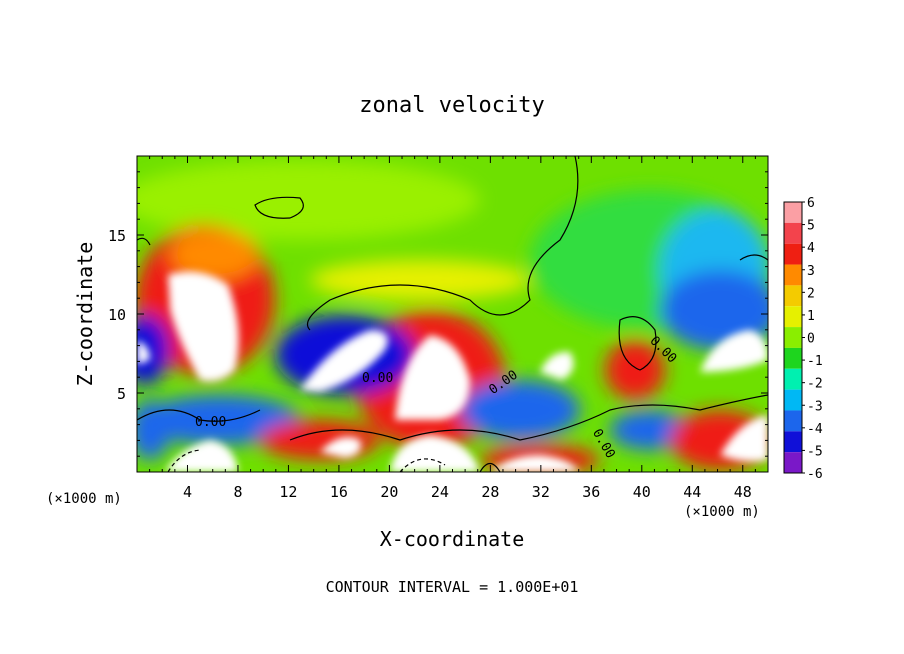  What do you see at coordinates (803, 339) in the screenshot?
I see `colorbar: 6 5 4 3 2 1 0 -1 -2 -3 -4 -5 -6` at bounding box center [803, 339].